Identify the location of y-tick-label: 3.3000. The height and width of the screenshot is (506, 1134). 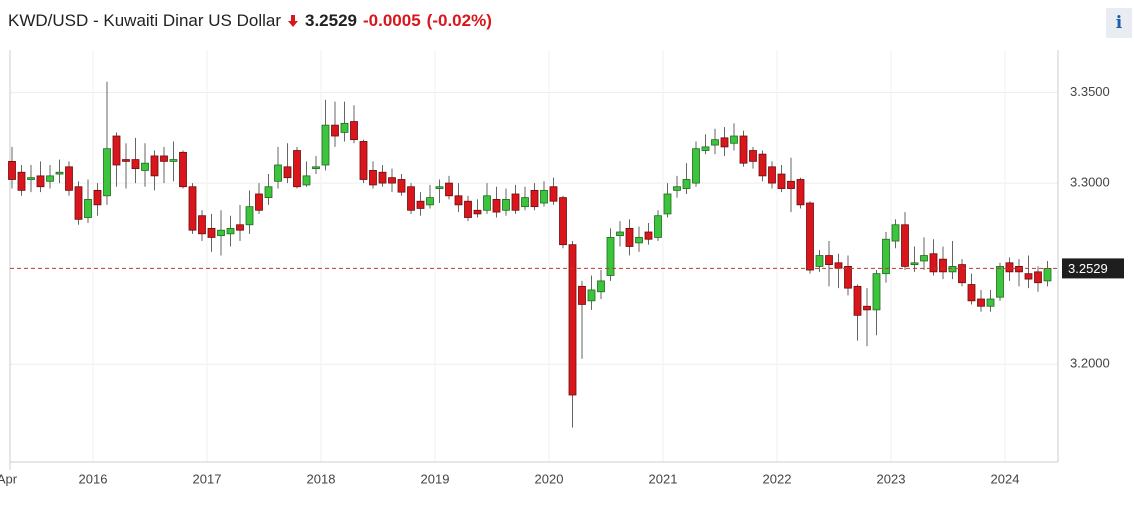
(1090, 182).